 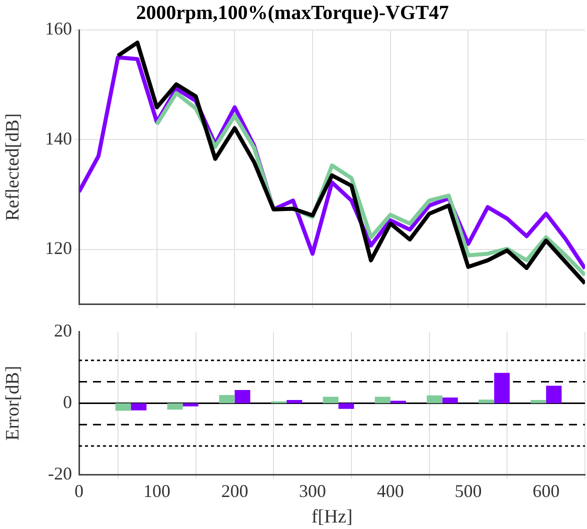 I want to click on y-tick-label: 160, so click(x=58, y=28).